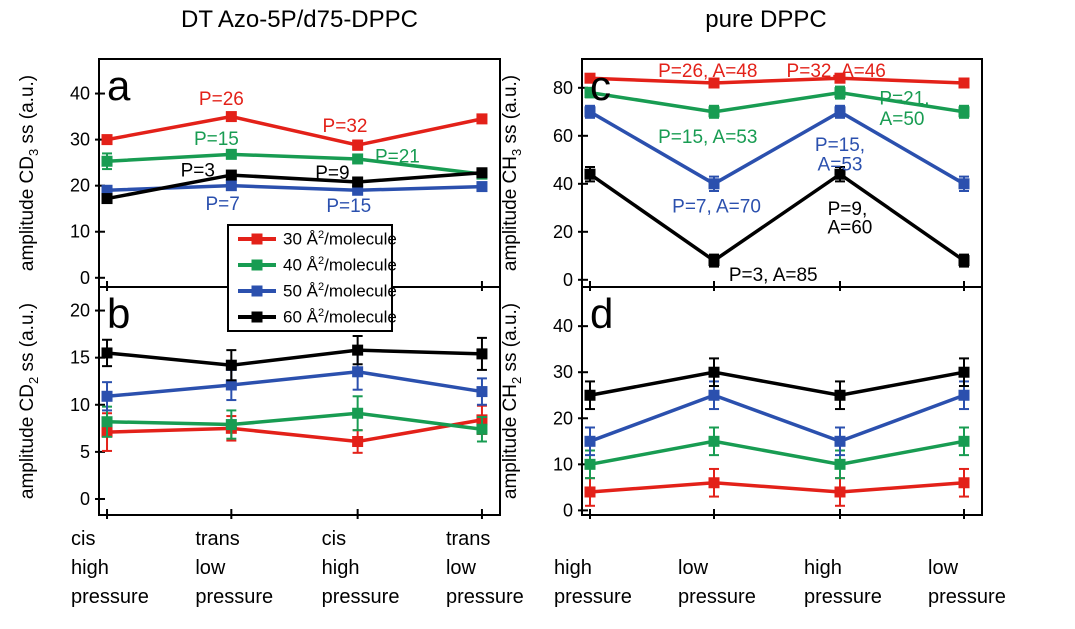 The height and width of the screenshot is (629, 1075). Describe the element at coordinates (340, 238) in the screenshot. I see `legend-item-label: 30 Å2/molecule` at that location.